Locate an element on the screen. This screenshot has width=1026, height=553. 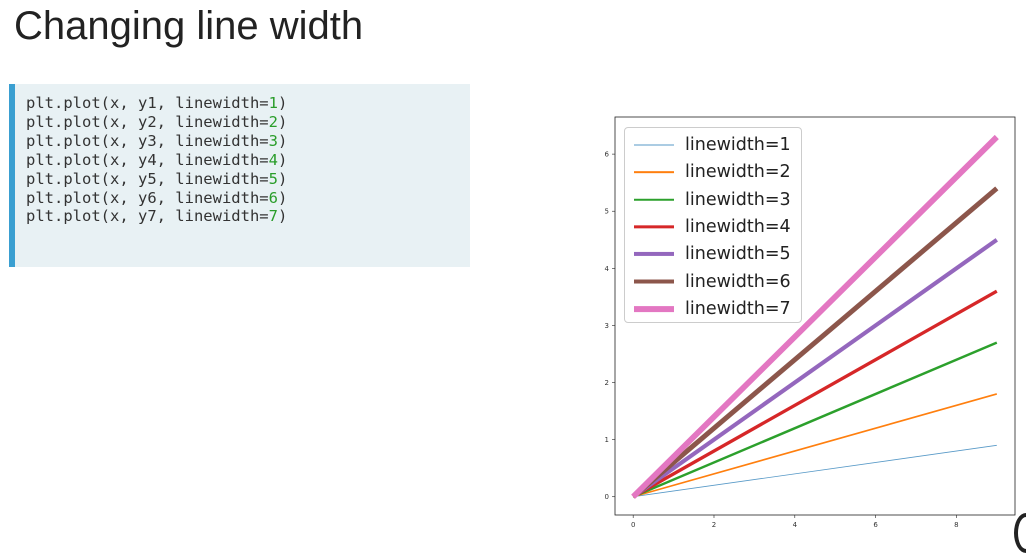
code-number: 3 is located at coordinates (273, 140).